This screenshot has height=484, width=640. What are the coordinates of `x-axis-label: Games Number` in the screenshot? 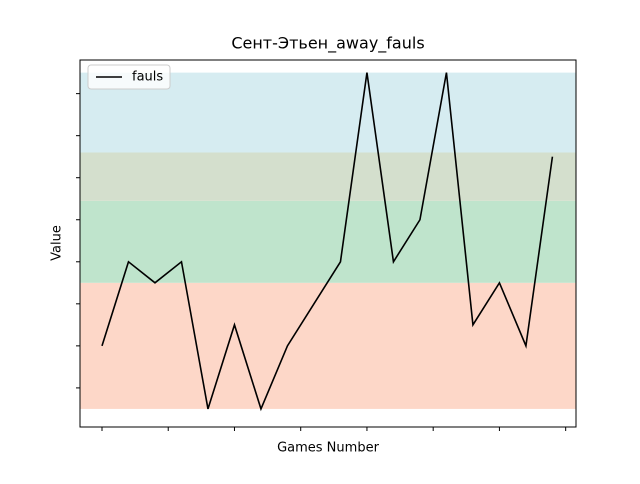 It's located at (328, 448).